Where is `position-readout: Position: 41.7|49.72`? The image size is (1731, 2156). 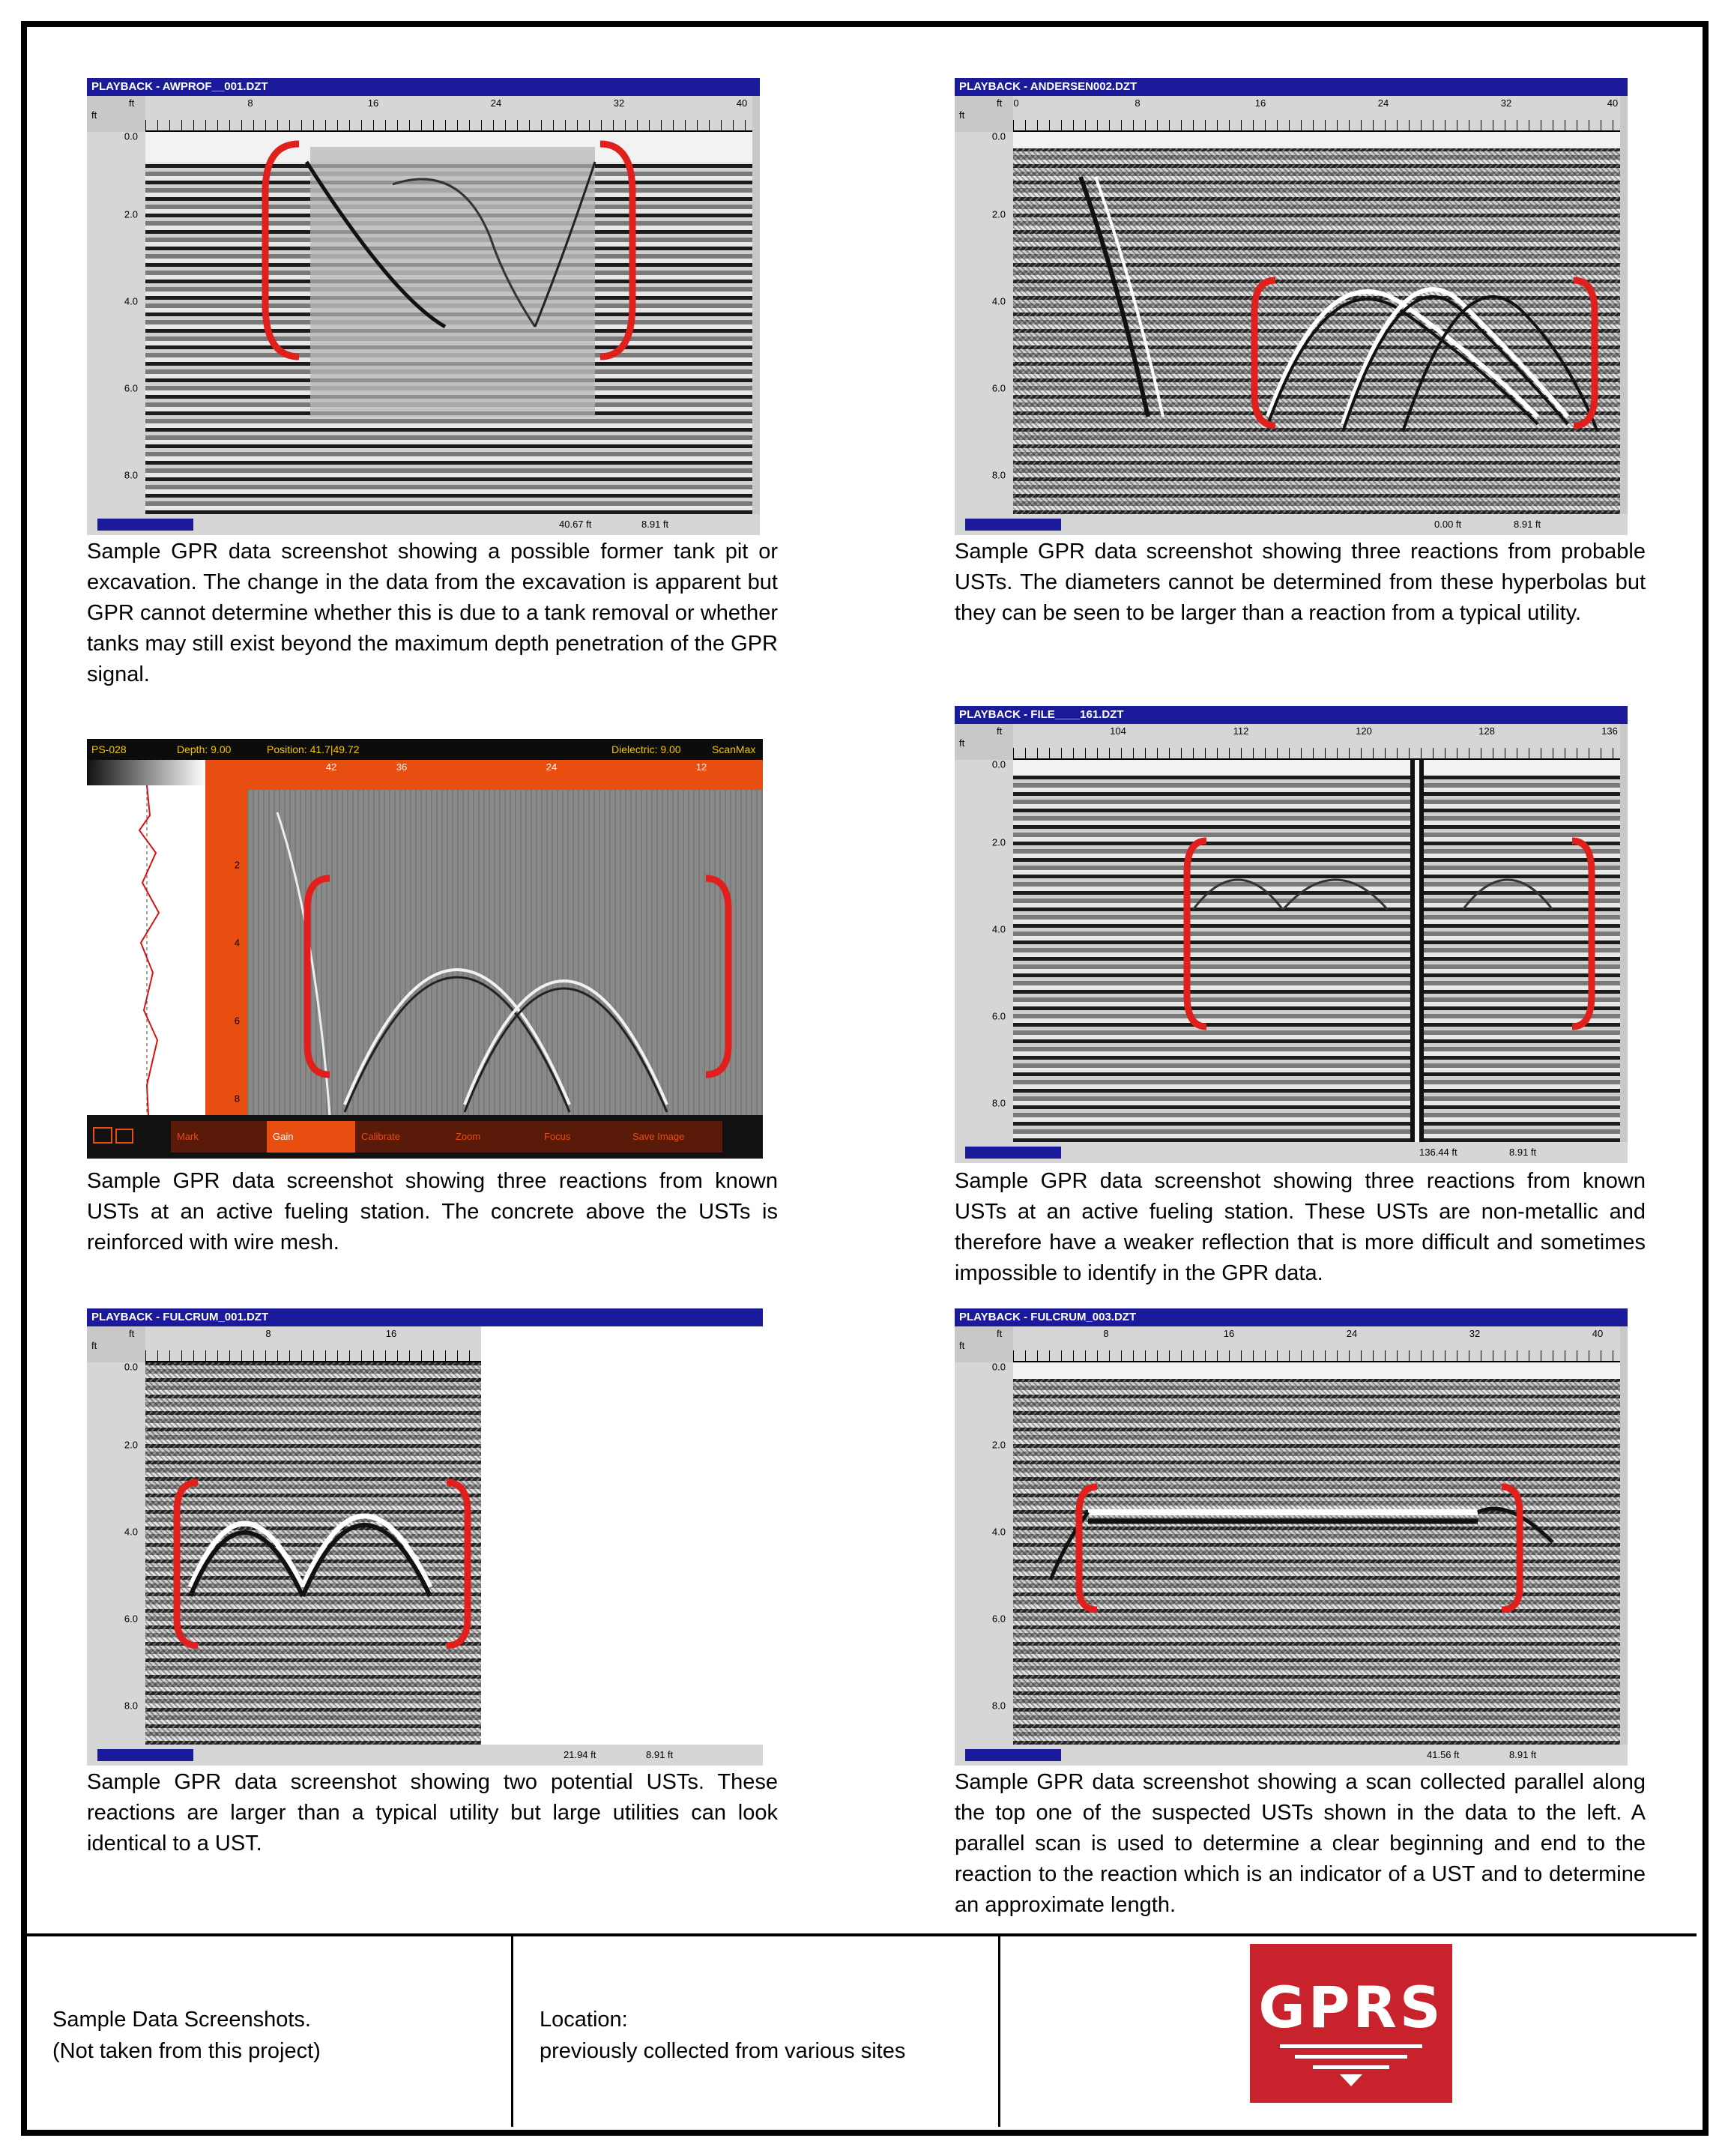
position-readout: Position: 41.7|49.72 is located at coordinates (313, 749).